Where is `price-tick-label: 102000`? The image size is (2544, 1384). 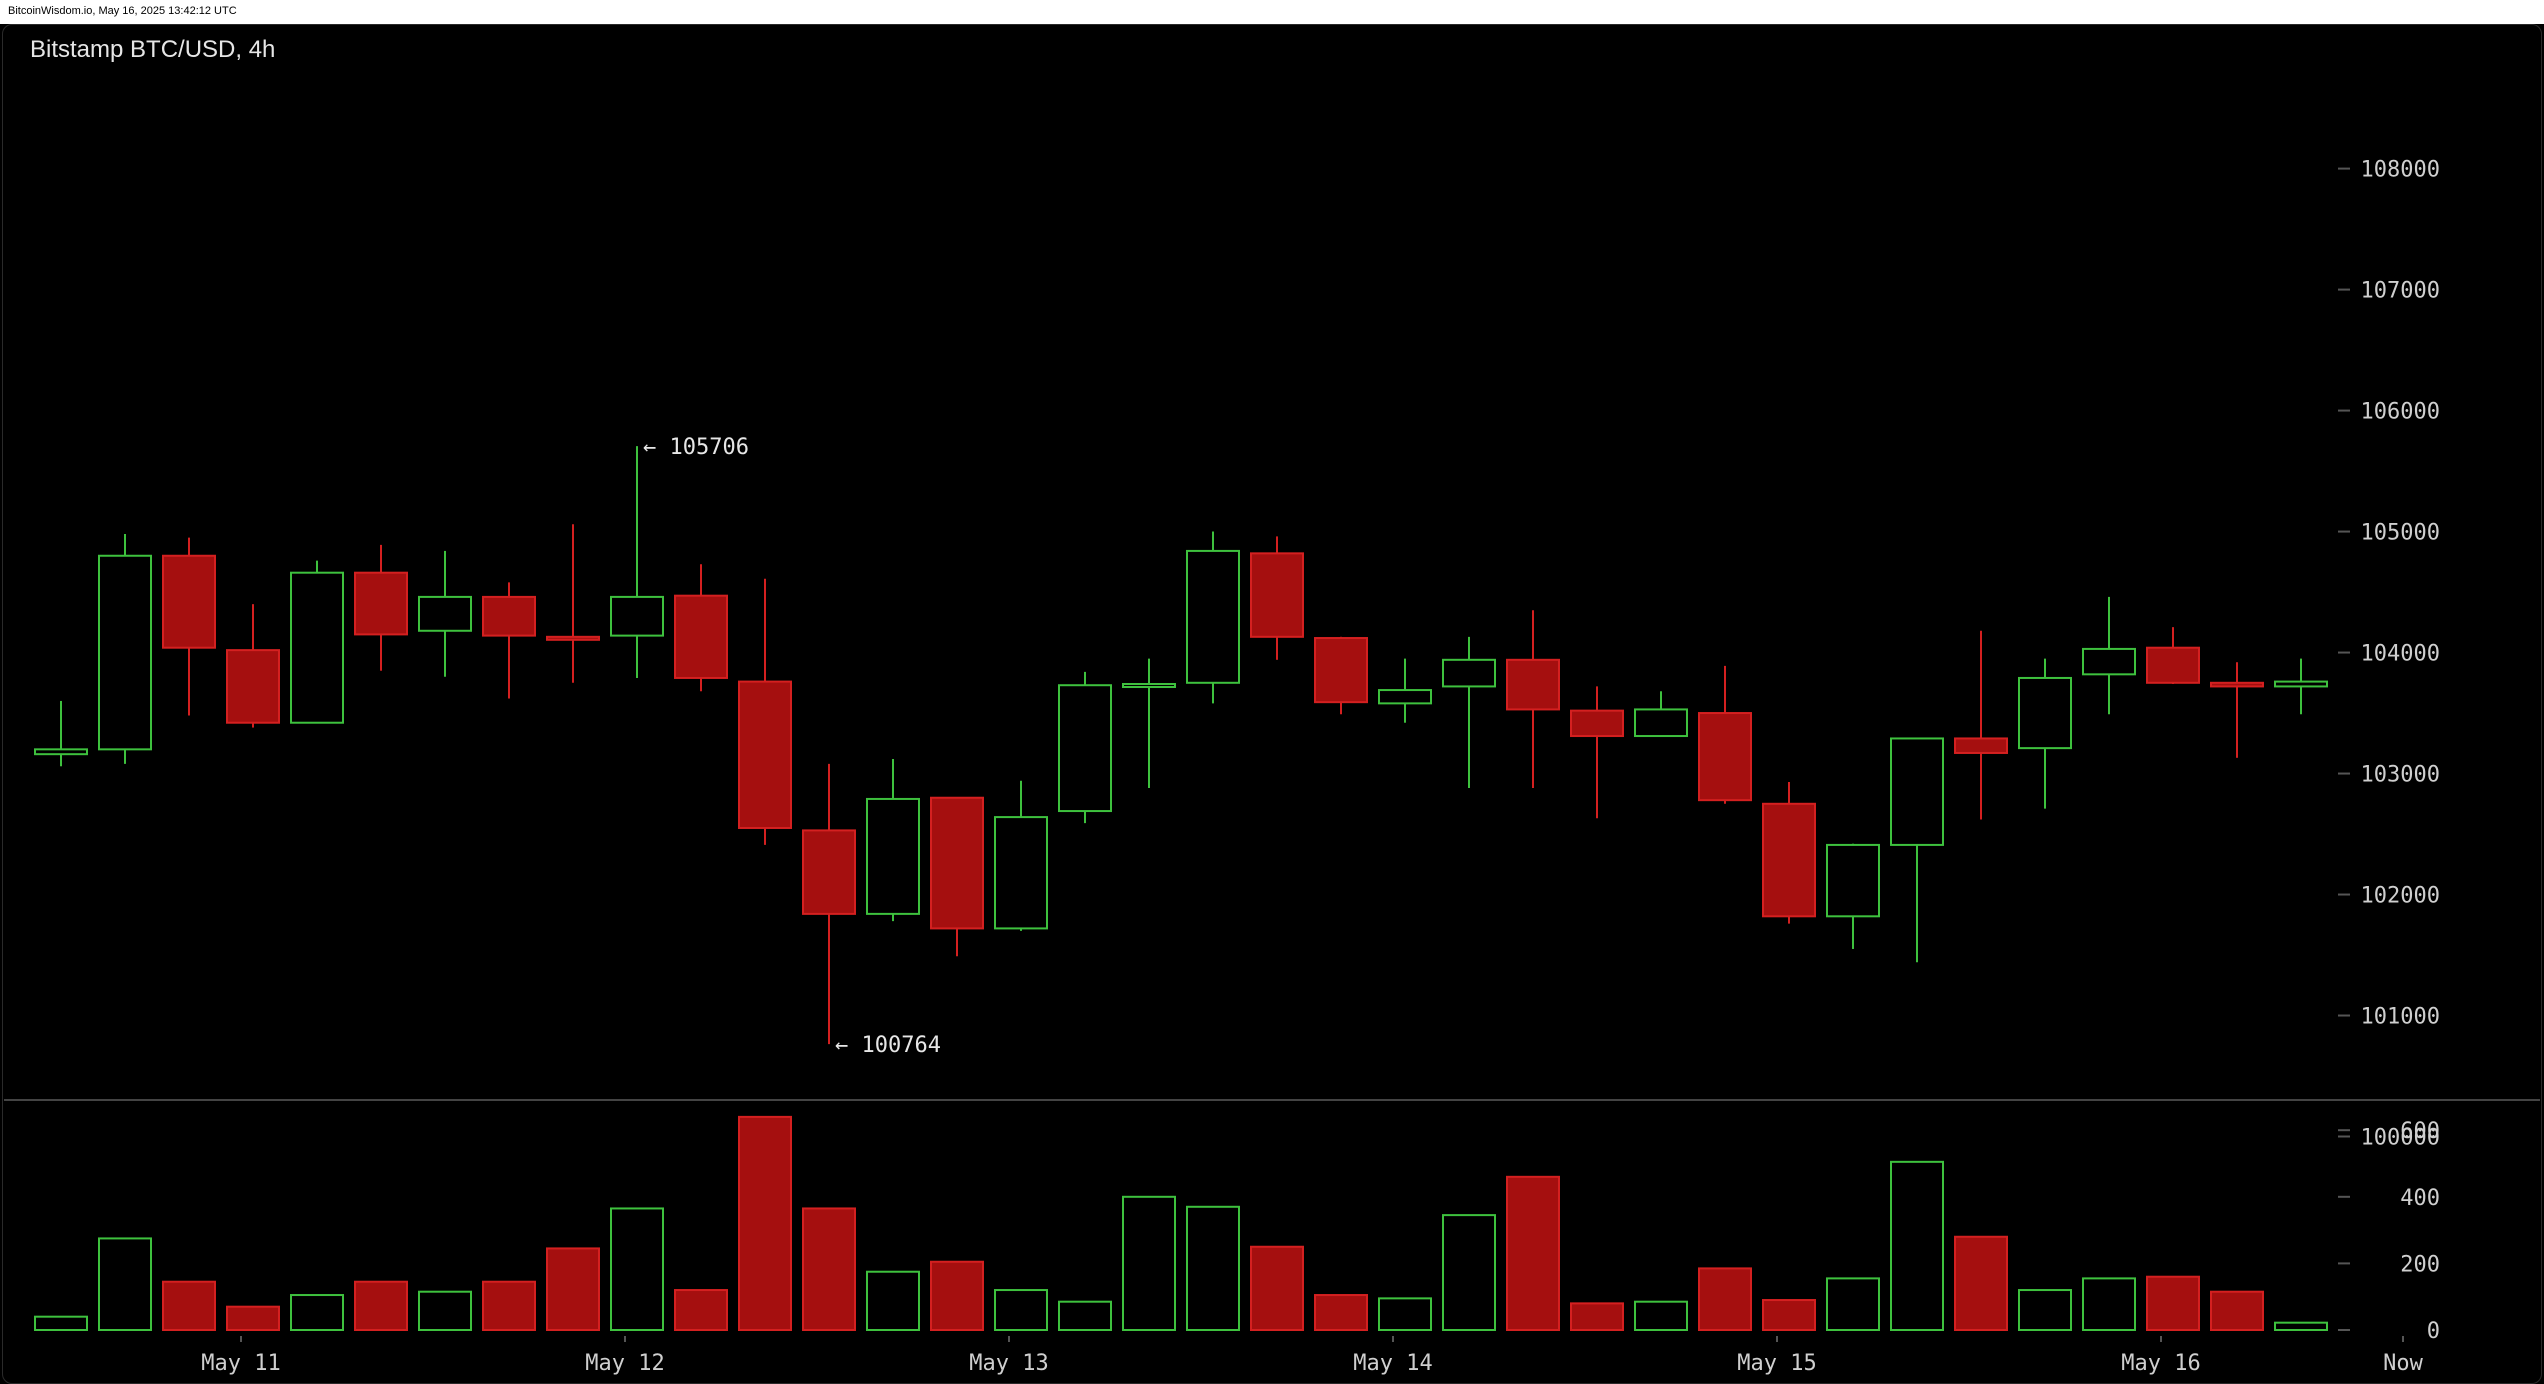 price-tick-label: 102000 is located at coordinates (2400, 896).